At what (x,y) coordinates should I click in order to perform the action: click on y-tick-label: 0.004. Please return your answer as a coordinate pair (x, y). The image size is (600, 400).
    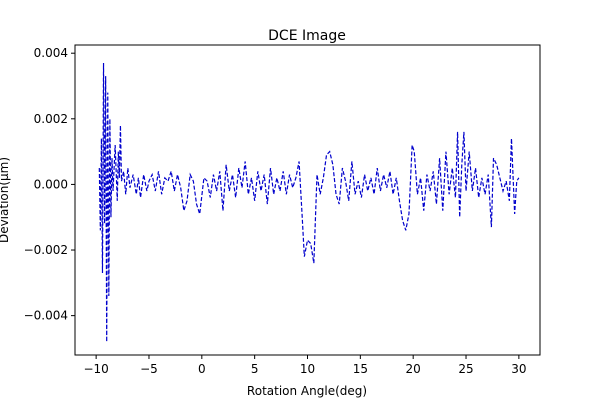
    Looking at the image, I should click on (51, 53).